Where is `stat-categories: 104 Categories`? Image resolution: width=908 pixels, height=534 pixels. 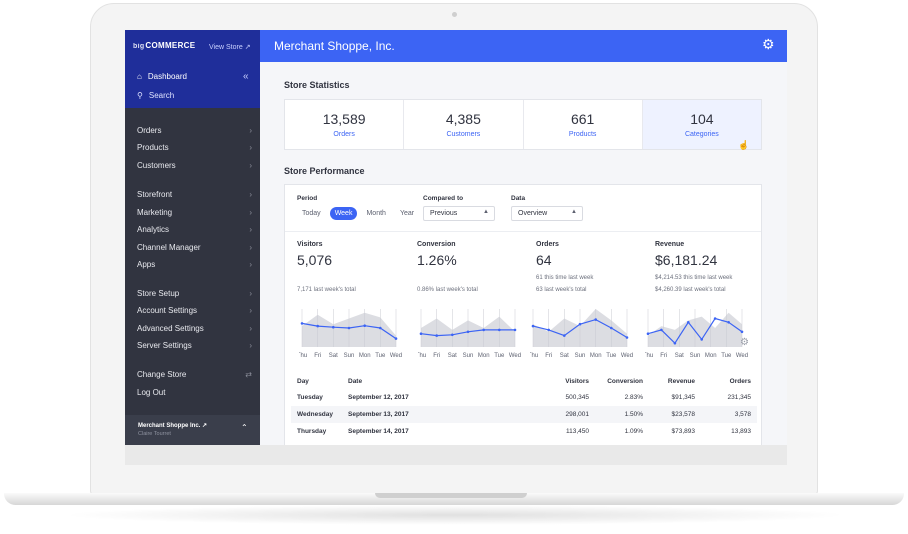 stat-categories: 104 Categories is located at coordinates (701, 124).